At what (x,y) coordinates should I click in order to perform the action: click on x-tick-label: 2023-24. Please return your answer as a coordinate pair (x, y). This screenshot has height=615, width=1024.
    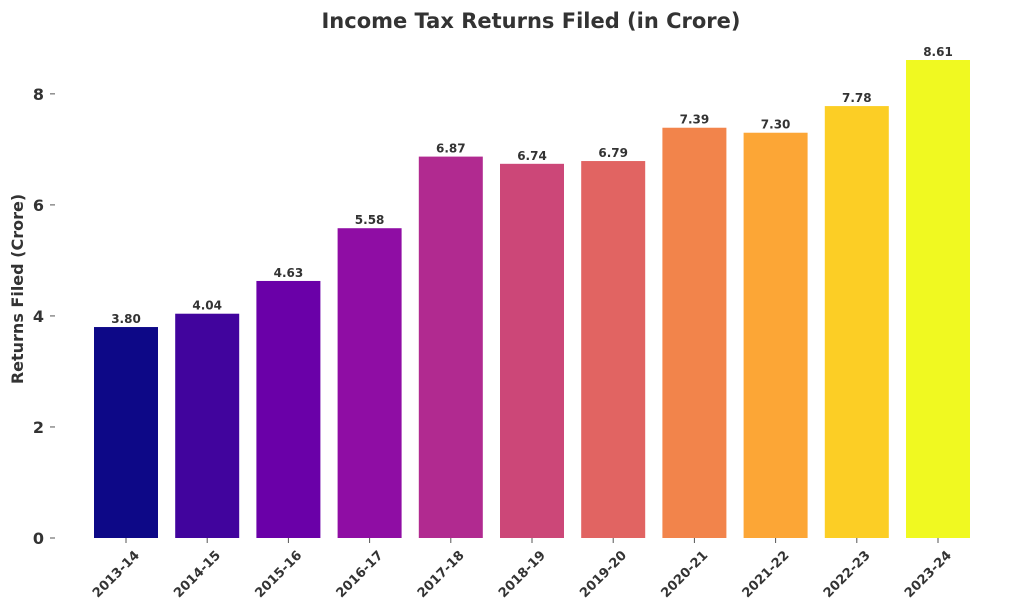
    Looking at the image, I should click on (928, 574).